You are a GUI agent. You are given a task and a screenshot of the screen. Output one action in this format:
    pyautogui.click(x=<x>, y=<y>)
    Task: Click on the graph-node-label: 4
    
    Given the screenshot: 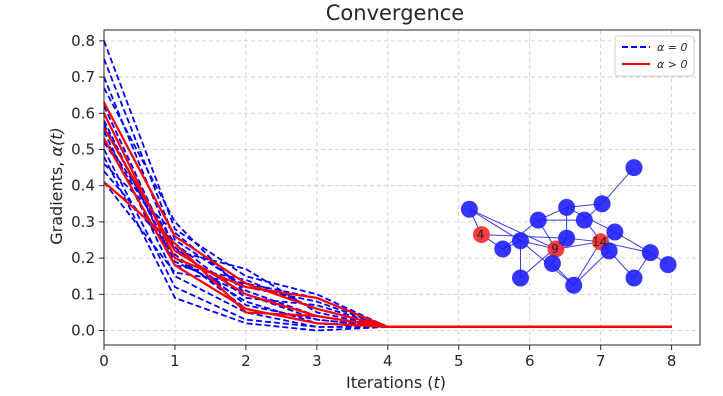 What is the action you would take?
    pyautogui.click(x=481, y=235)
    